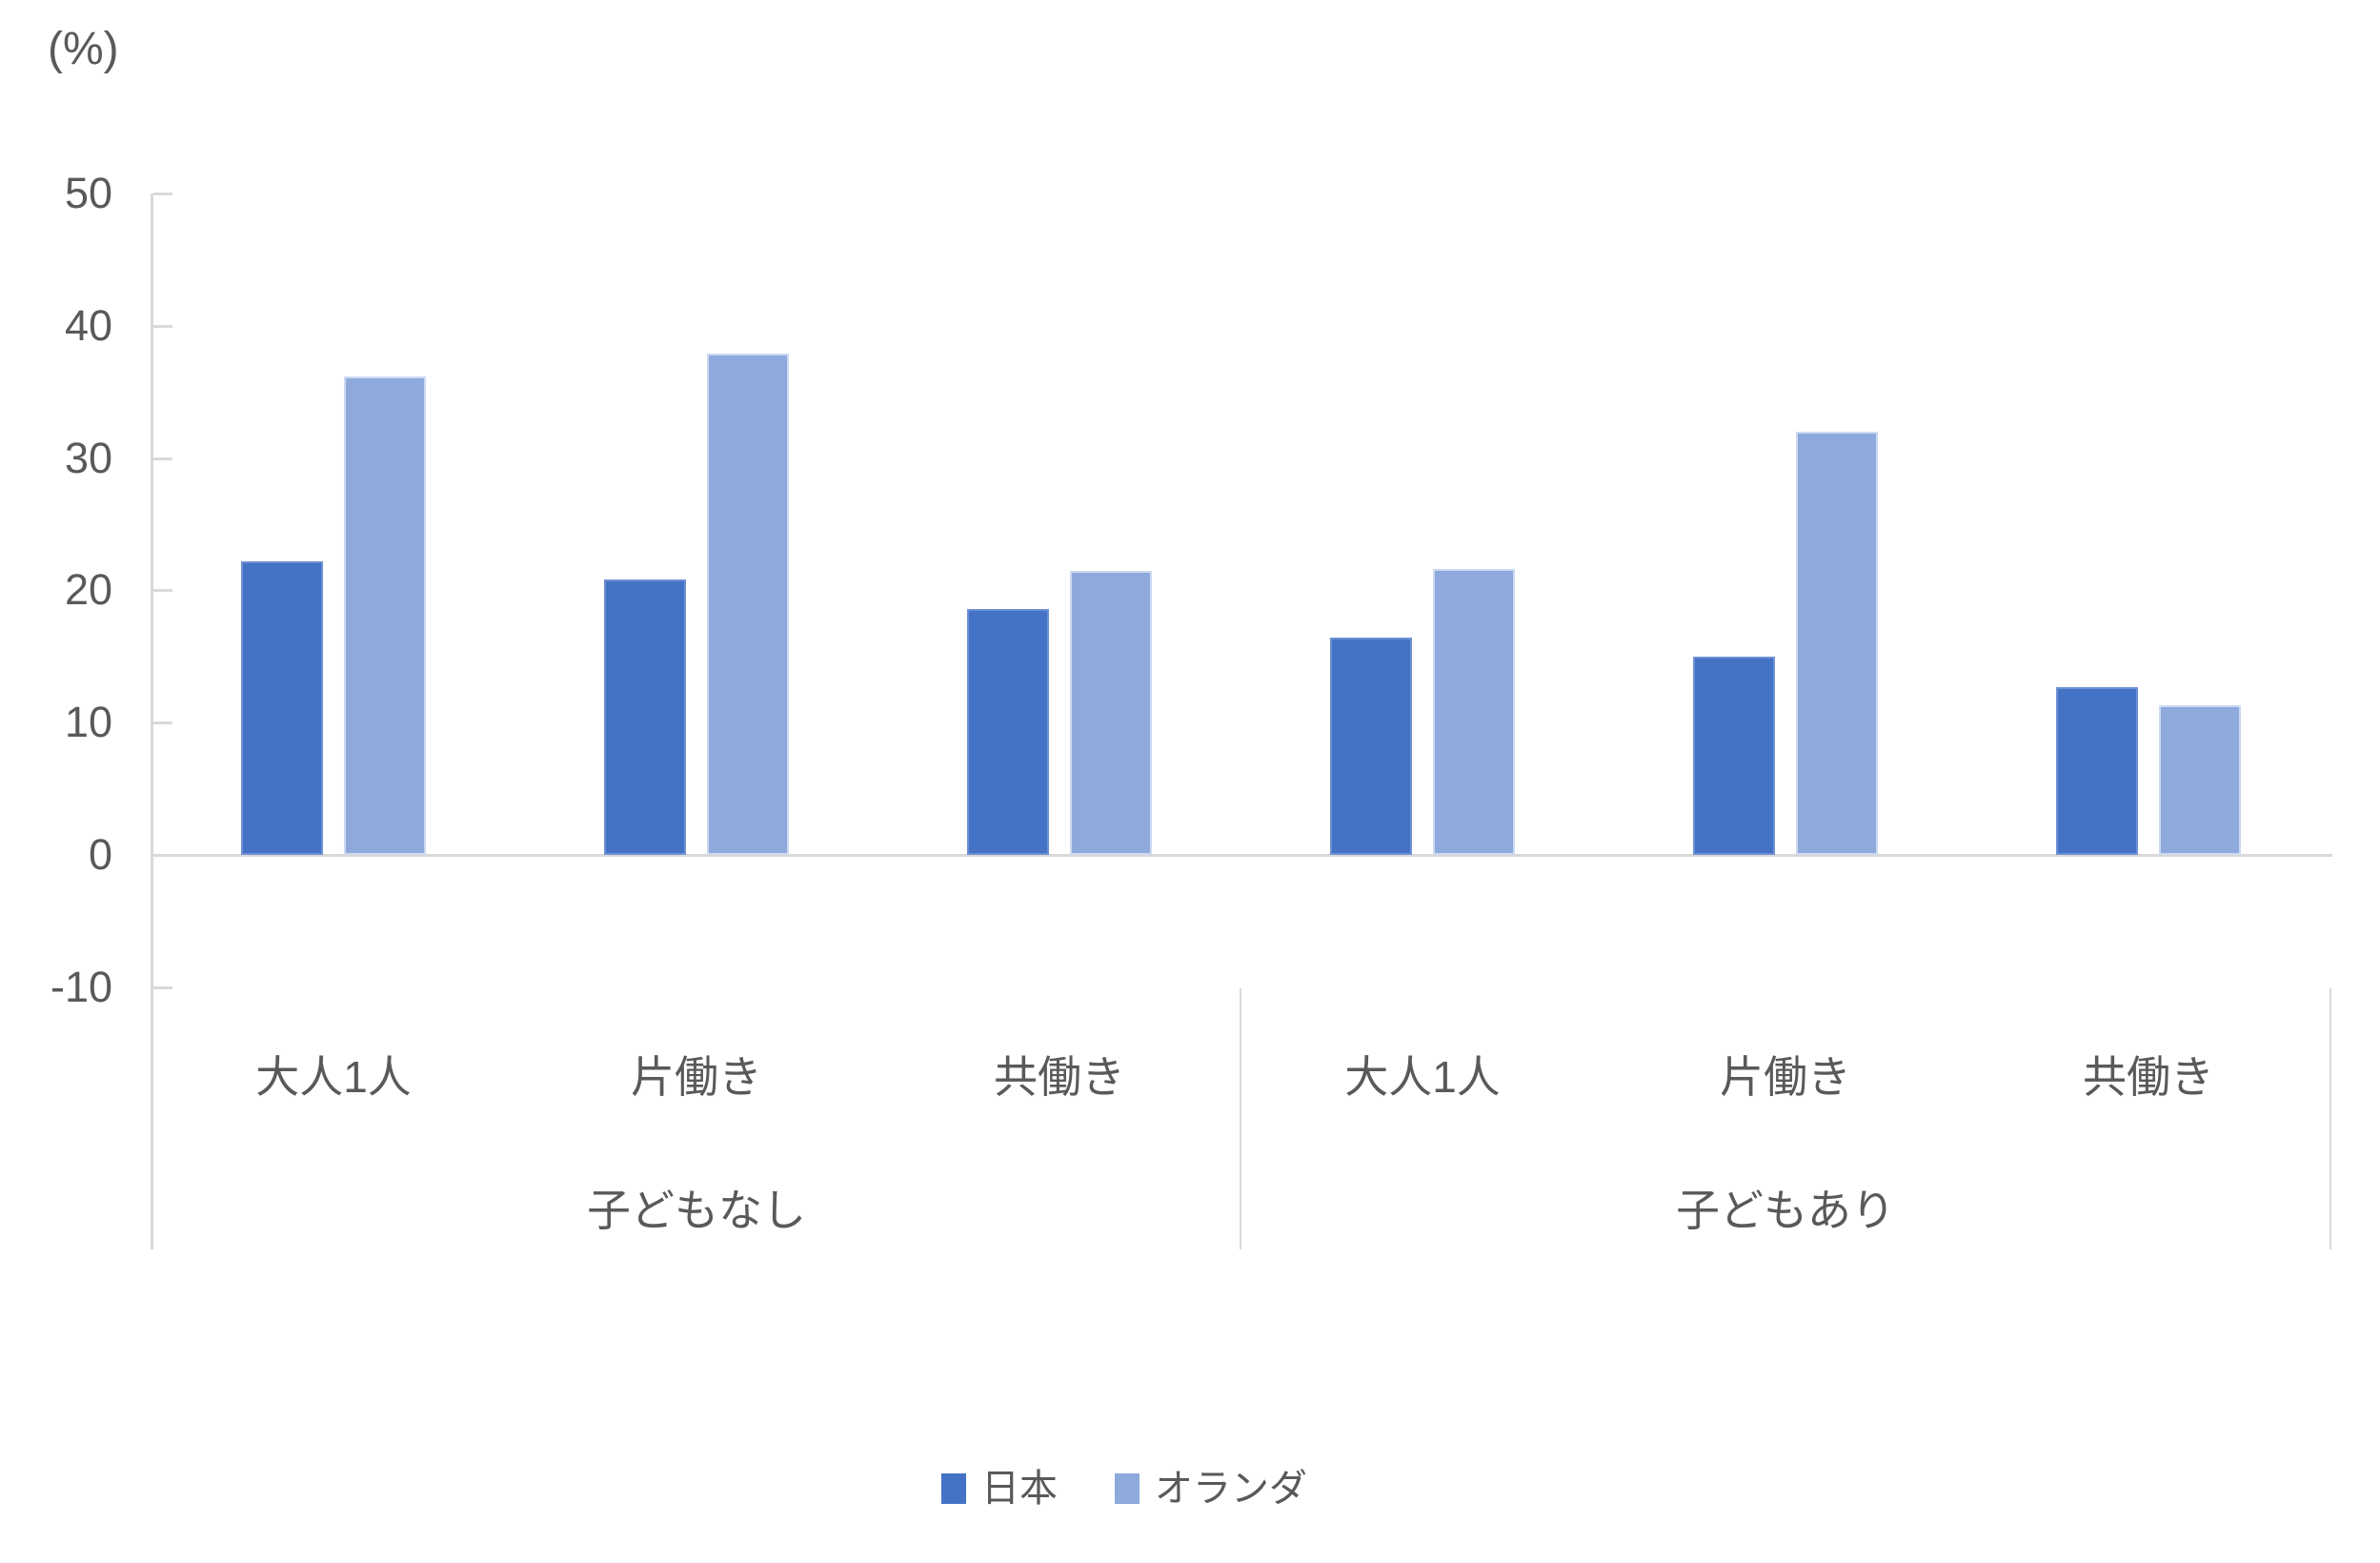 This screenshot has height=1563, width=2380. I want to click on legend-label-japan: 日本, so click(1019, 1489).